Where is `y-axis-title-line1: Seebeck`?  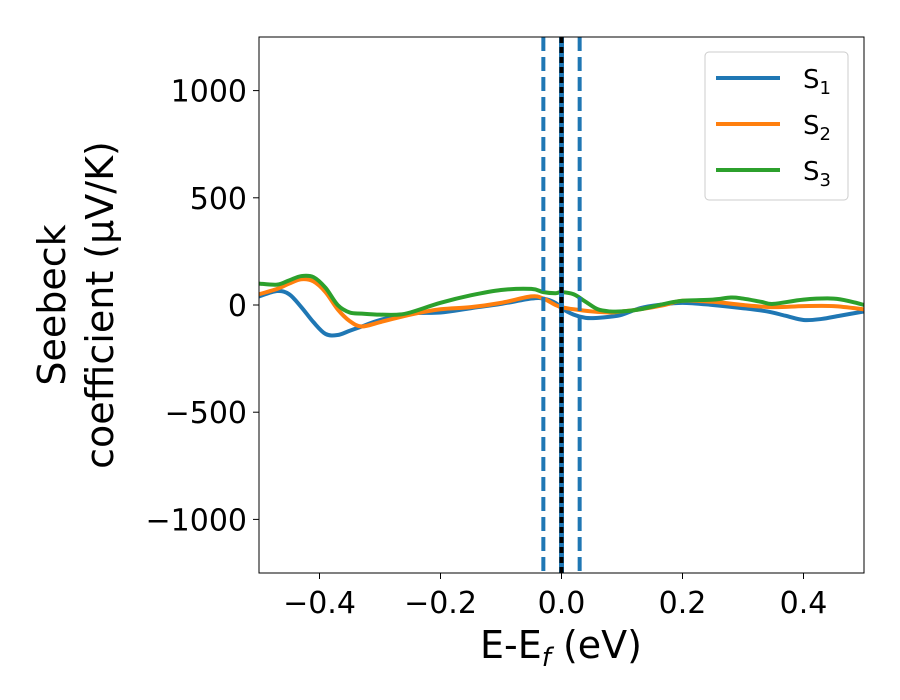
y-axis-title-line1: Seebeck is located at coordinates (52, 304).